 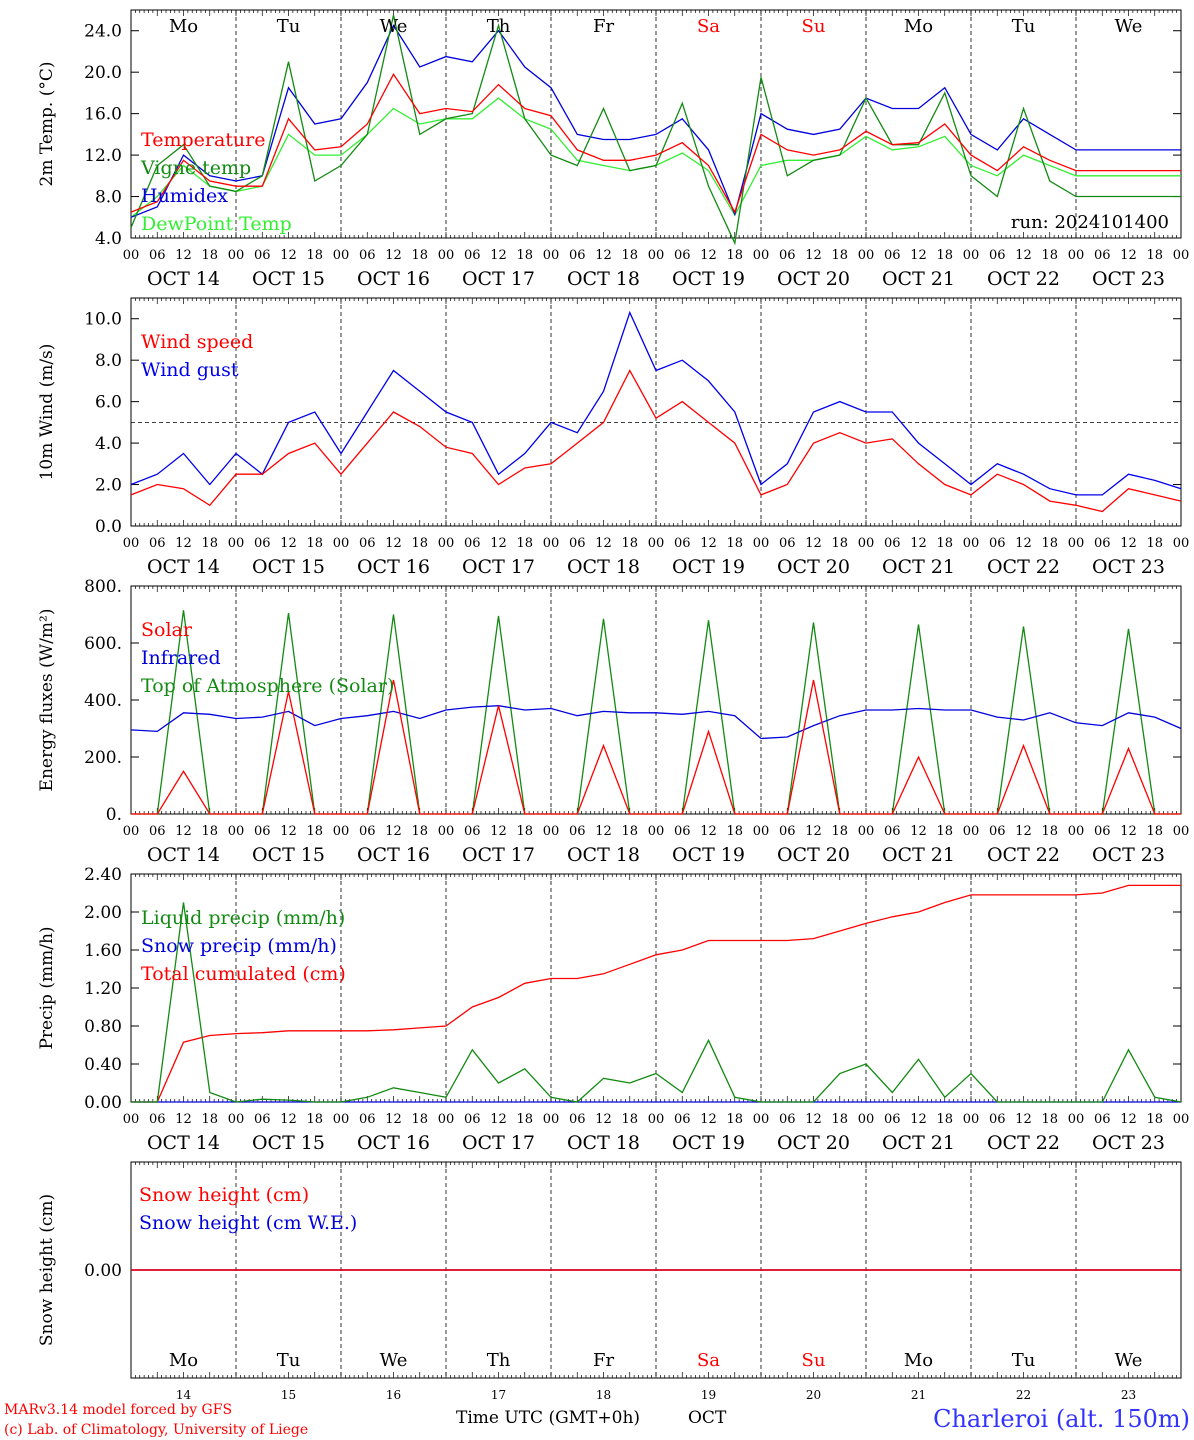 I want to click on credit-line-1: MARv3.14 model forced by GFS, so click(x=118, y=1410).